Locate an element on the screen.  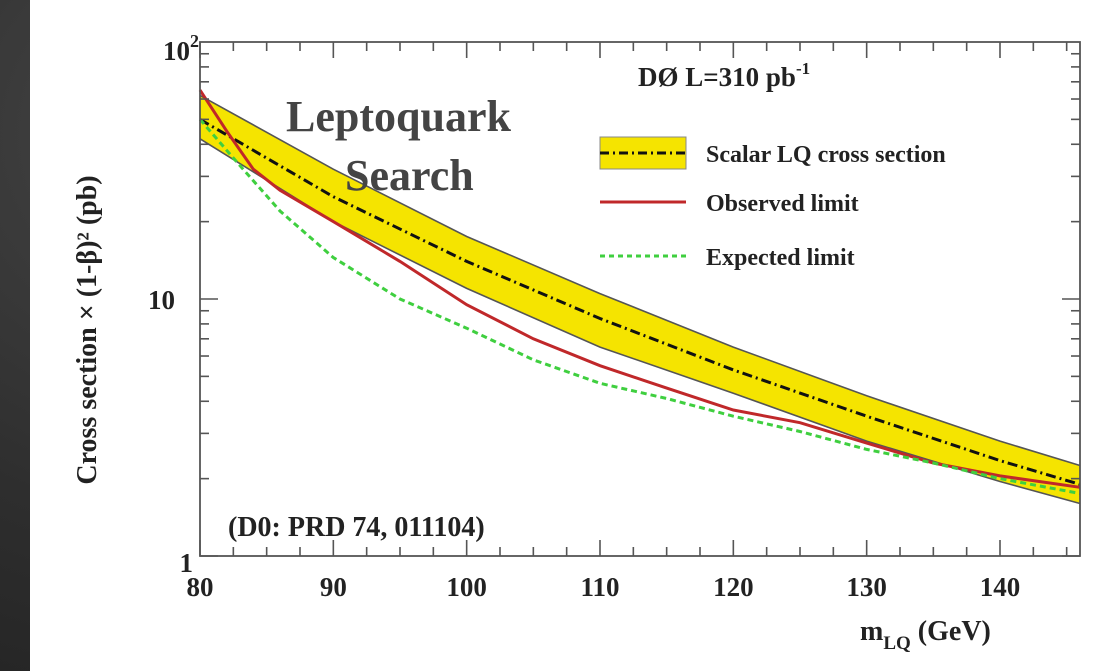
reference-text: (D0: PRD 74, 011104) is located at coordinates (356, 527).